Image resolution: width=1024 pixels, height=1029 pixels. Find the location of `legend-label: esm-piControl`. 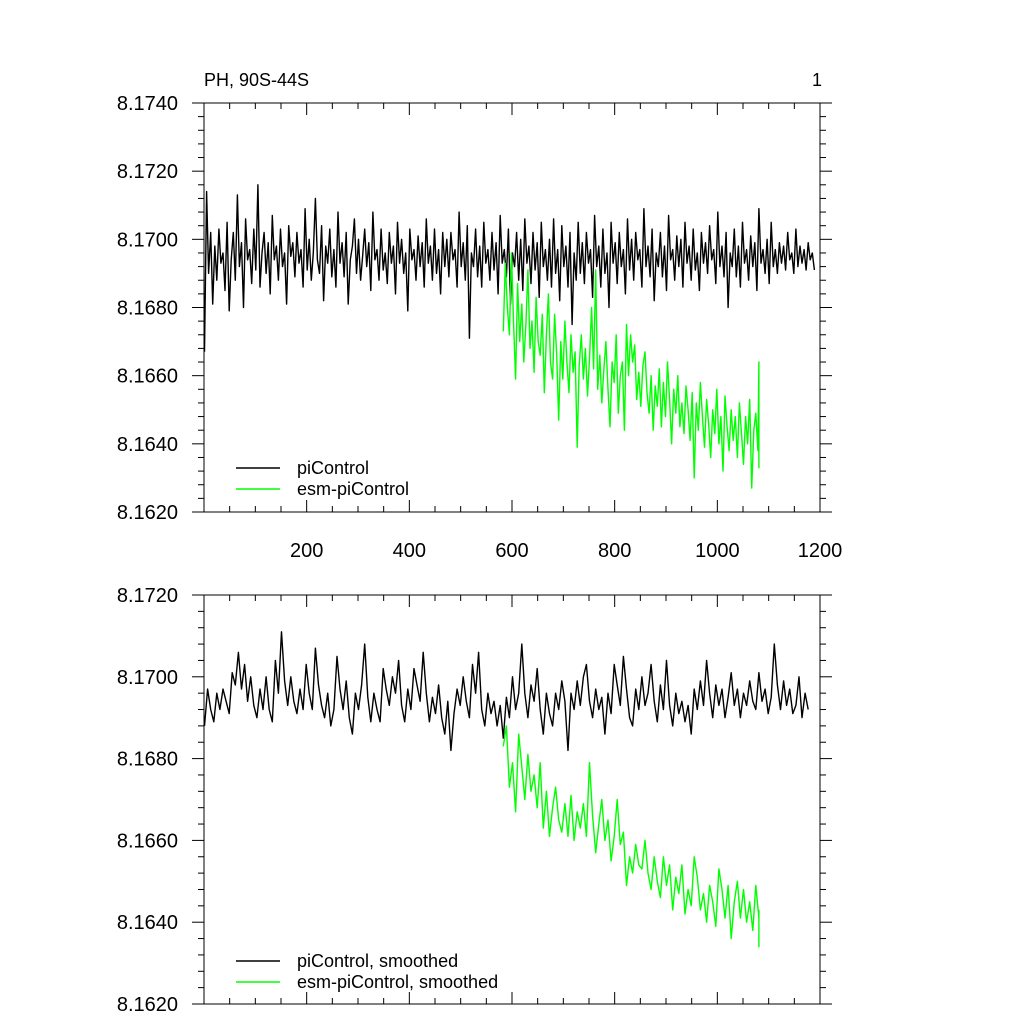

legend-label: esm-piControl is located at coordinates (353, 489).